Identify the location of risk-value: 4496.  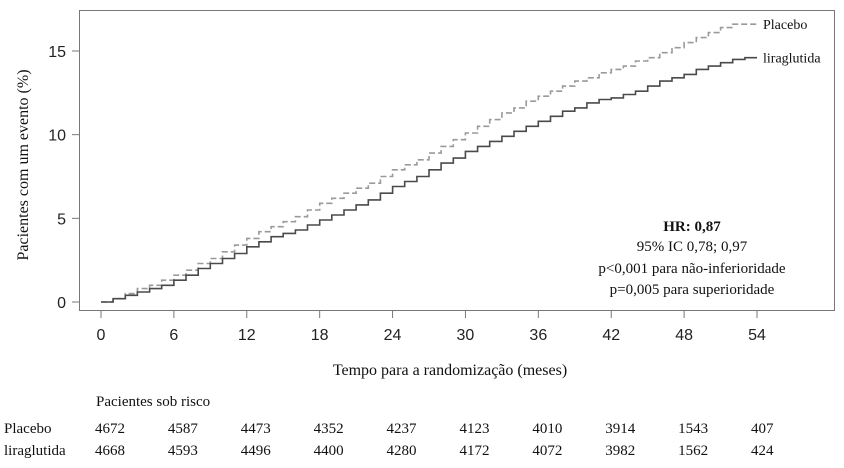
(255, 451).